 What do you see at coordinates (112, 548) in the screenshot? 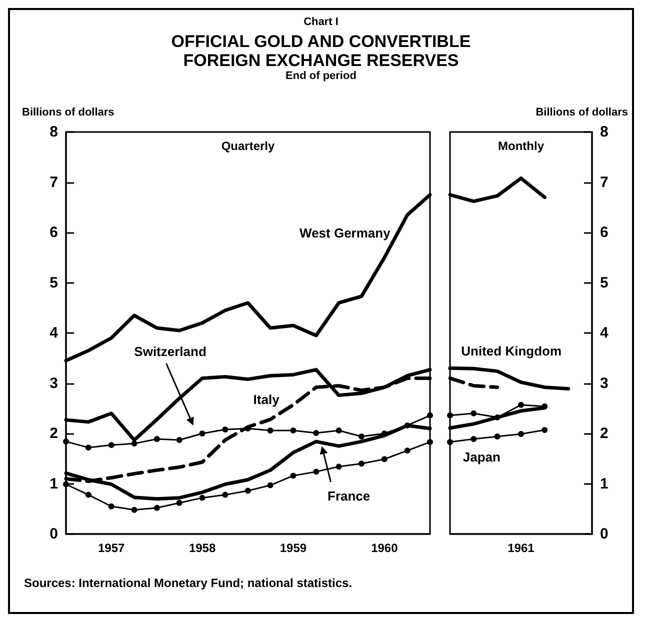
I see `x-tick-label: 1957` at bounding box center [112, 548].